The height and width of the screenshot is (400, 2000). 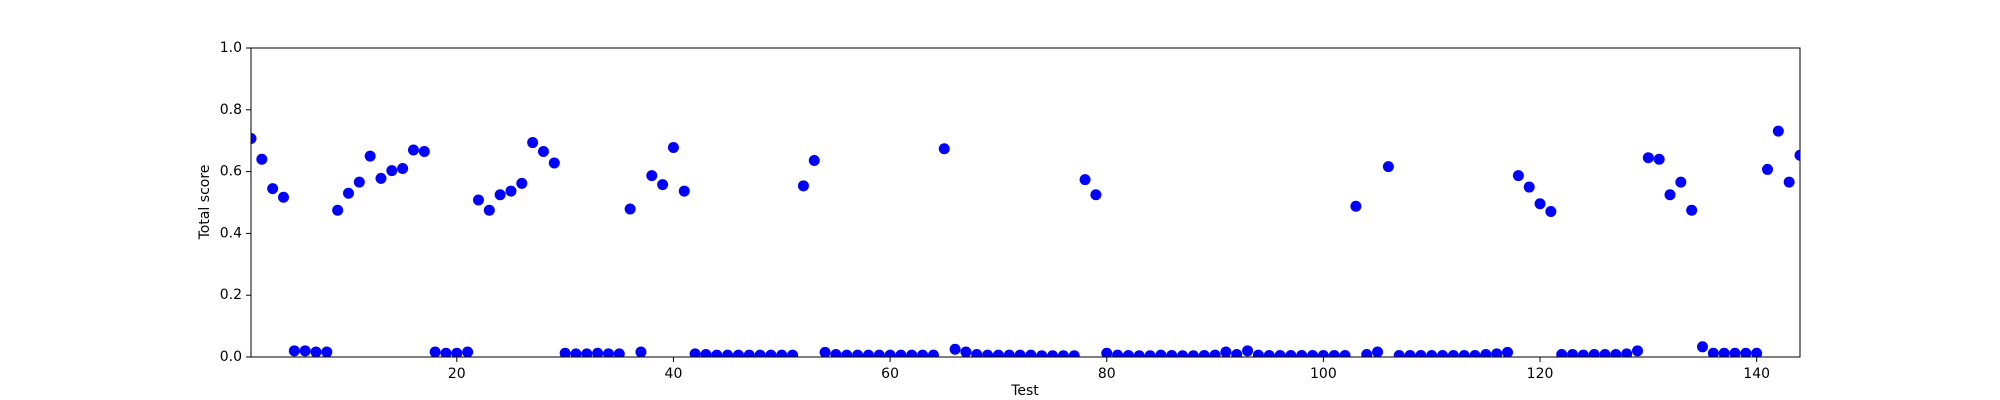 I want to click on x-tick-label: 40, so click(x=674, y=374).